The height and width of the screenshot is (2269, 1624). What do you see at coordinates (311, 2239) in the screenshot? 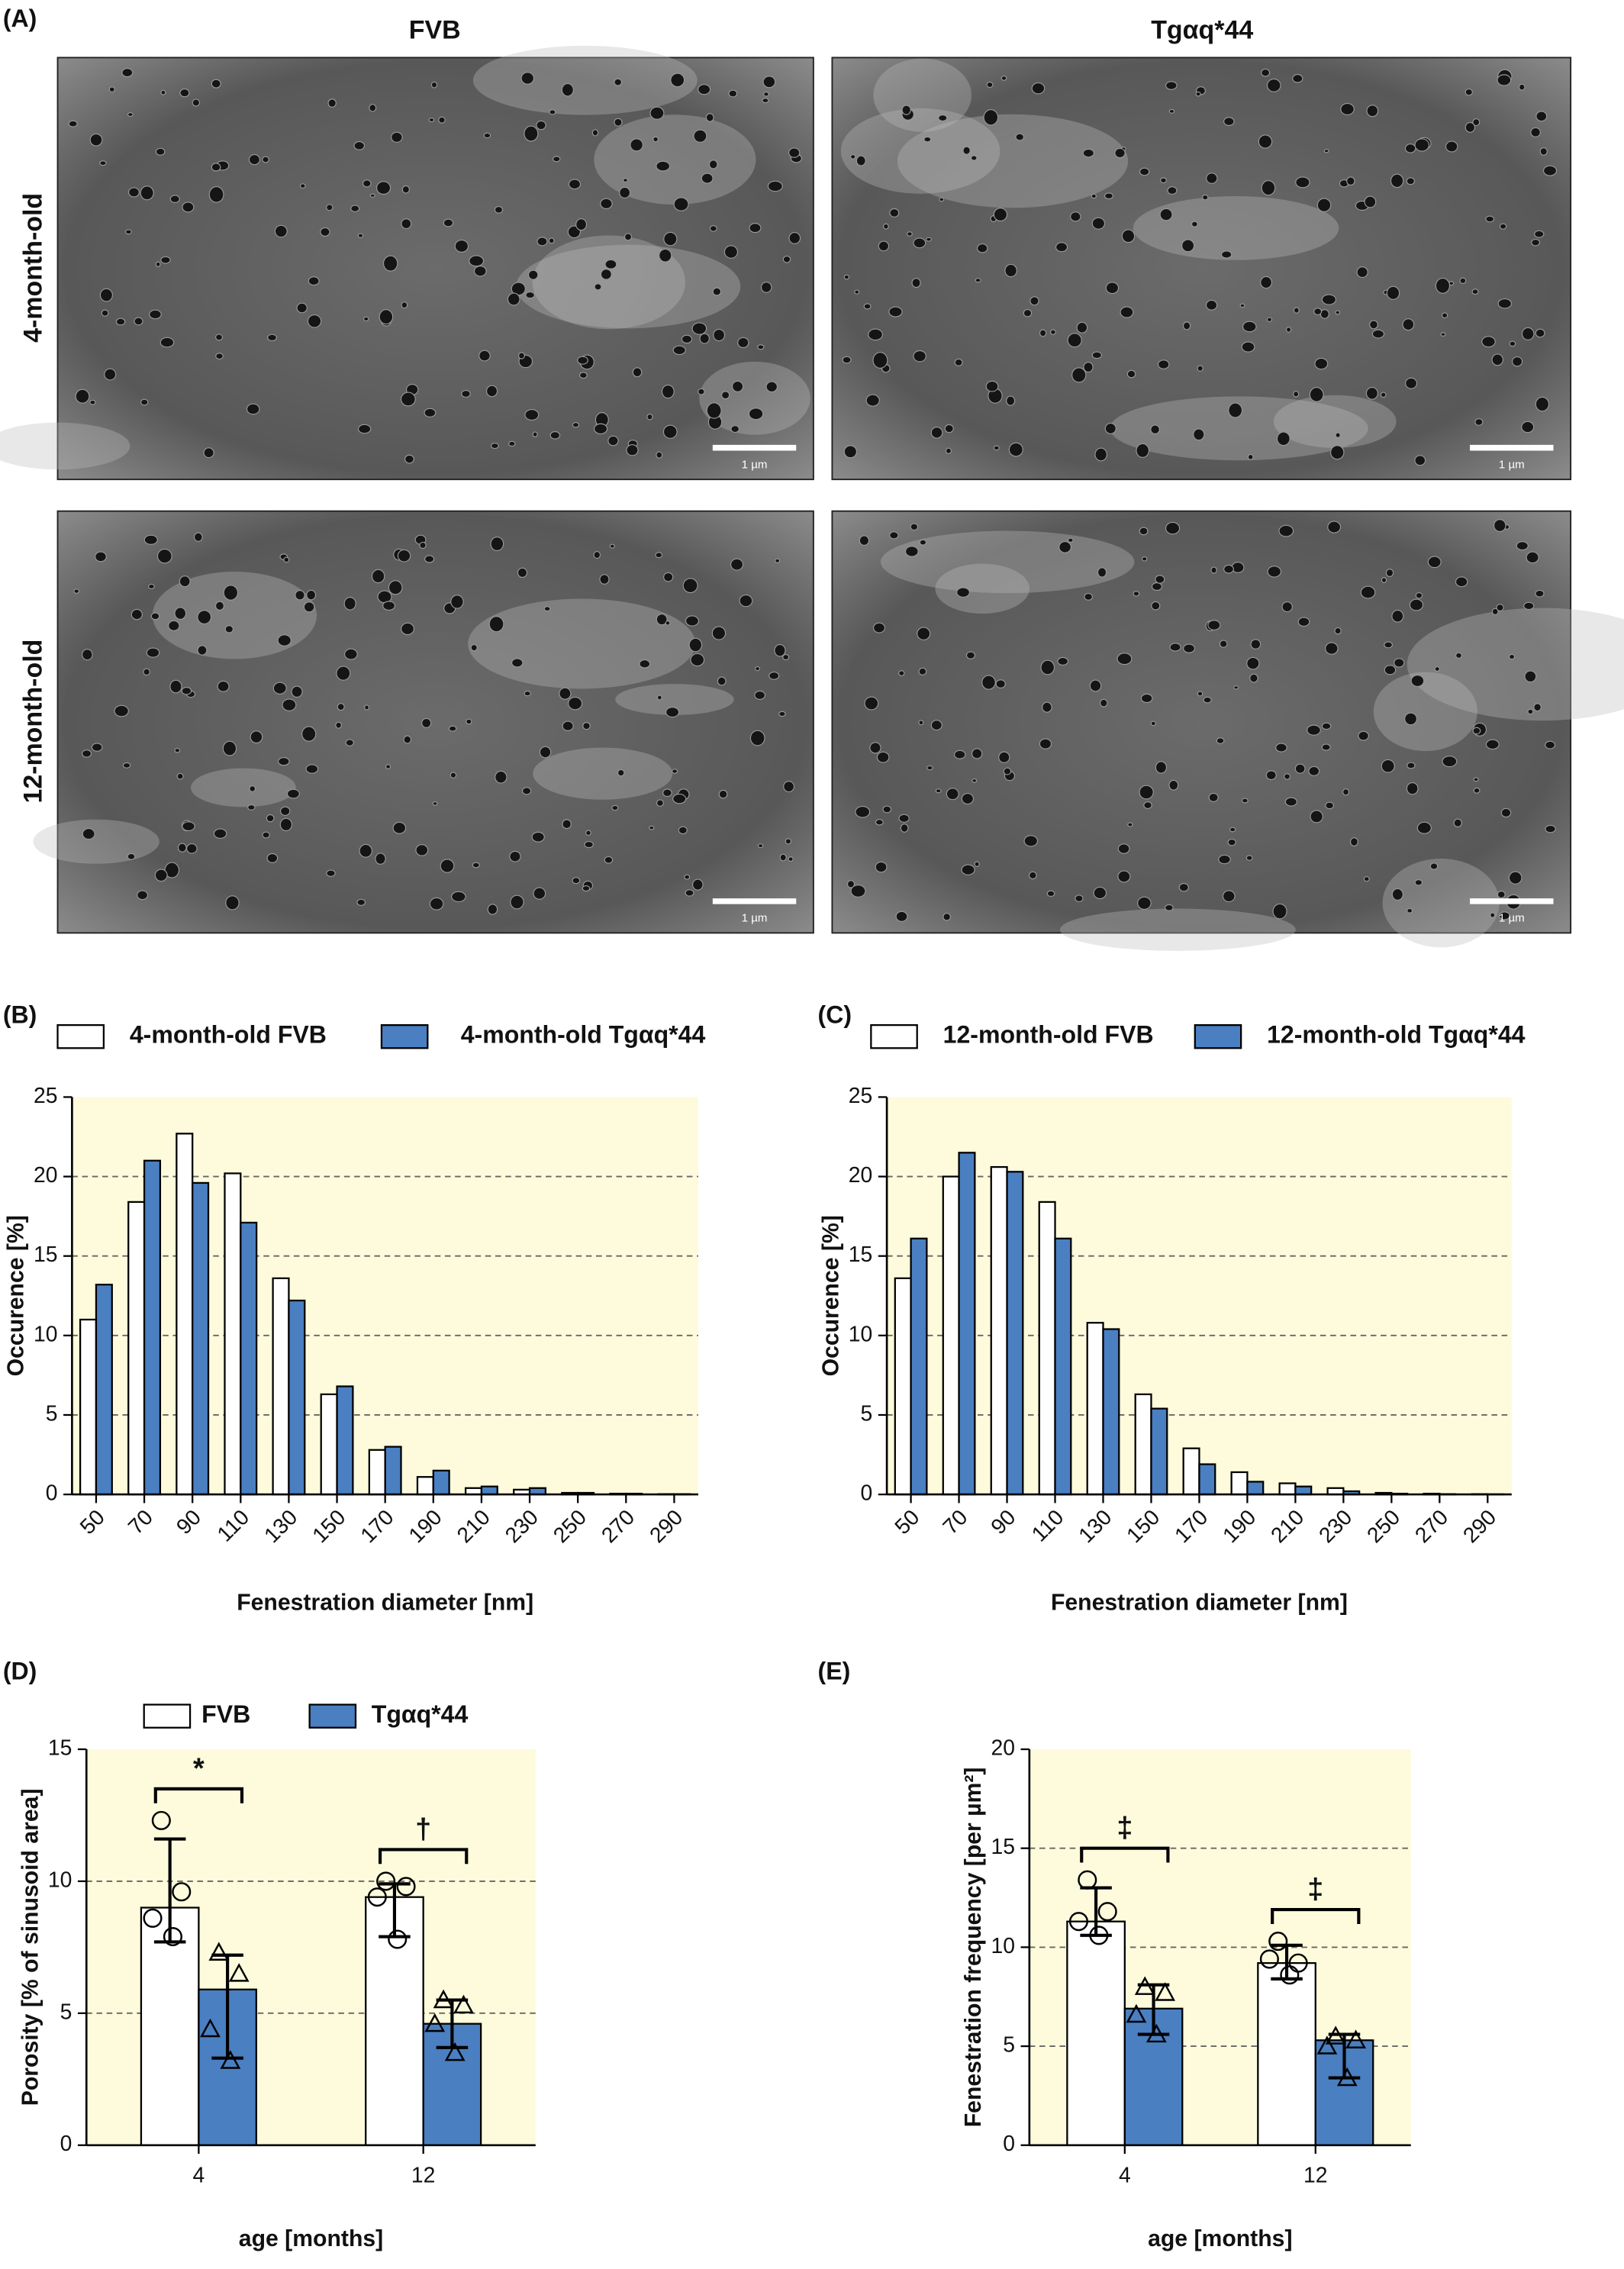
I see `x-axis-label: age [months]` at bounding box center [311, 2239].